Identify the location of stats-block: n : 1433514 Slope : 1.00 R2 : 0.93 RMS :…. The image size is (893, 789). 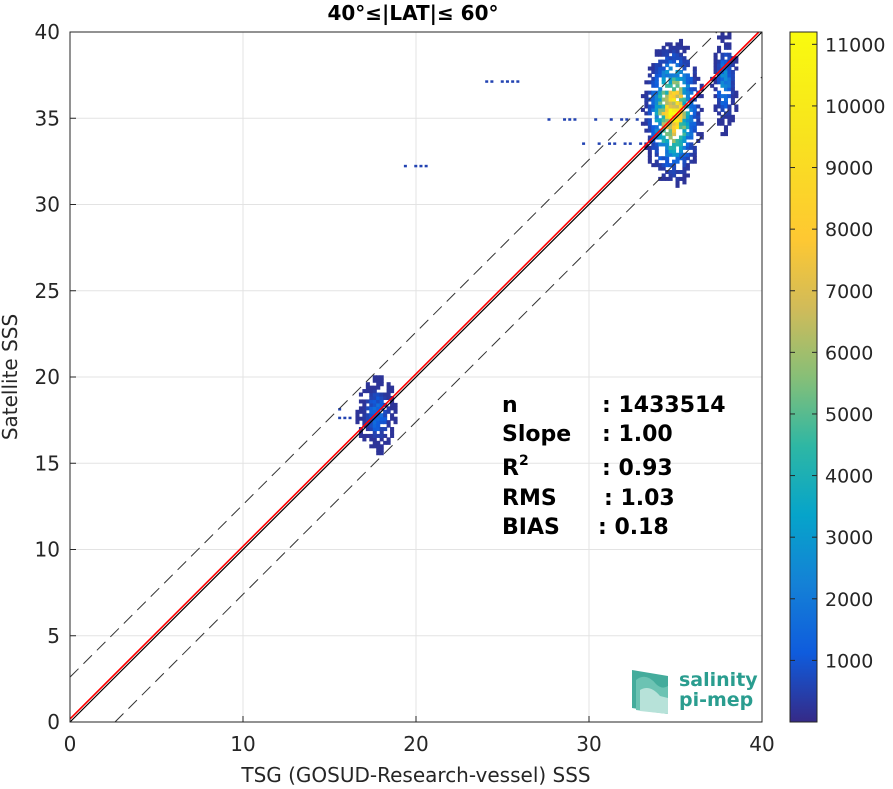
(614, 466).